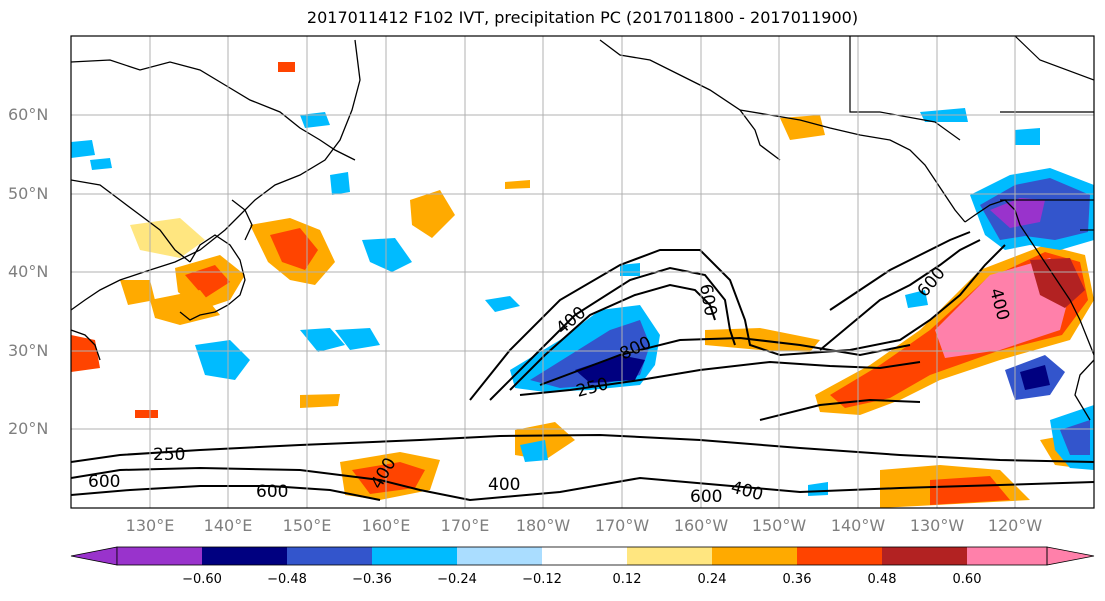 The image size is (1105, 601). I want to click on colorbar-tick: −0.36, so click(372, 579).